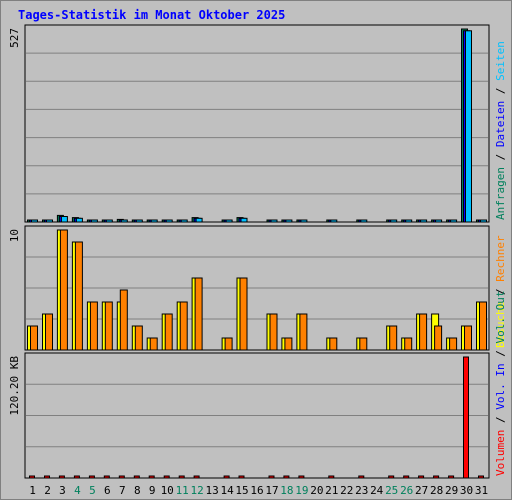 This screenshot has width=512, height=500. I want to click on volume-legend: Volumen / Vol. In / Vol. Out, so click(500, 383).